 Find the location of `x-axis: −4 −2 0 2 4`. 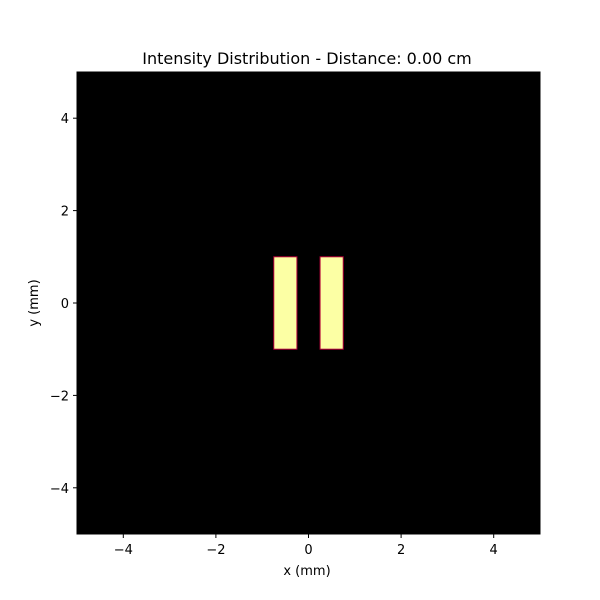

x-axis: −4 −2 0 2 4 is located at coordinates (306, 546).